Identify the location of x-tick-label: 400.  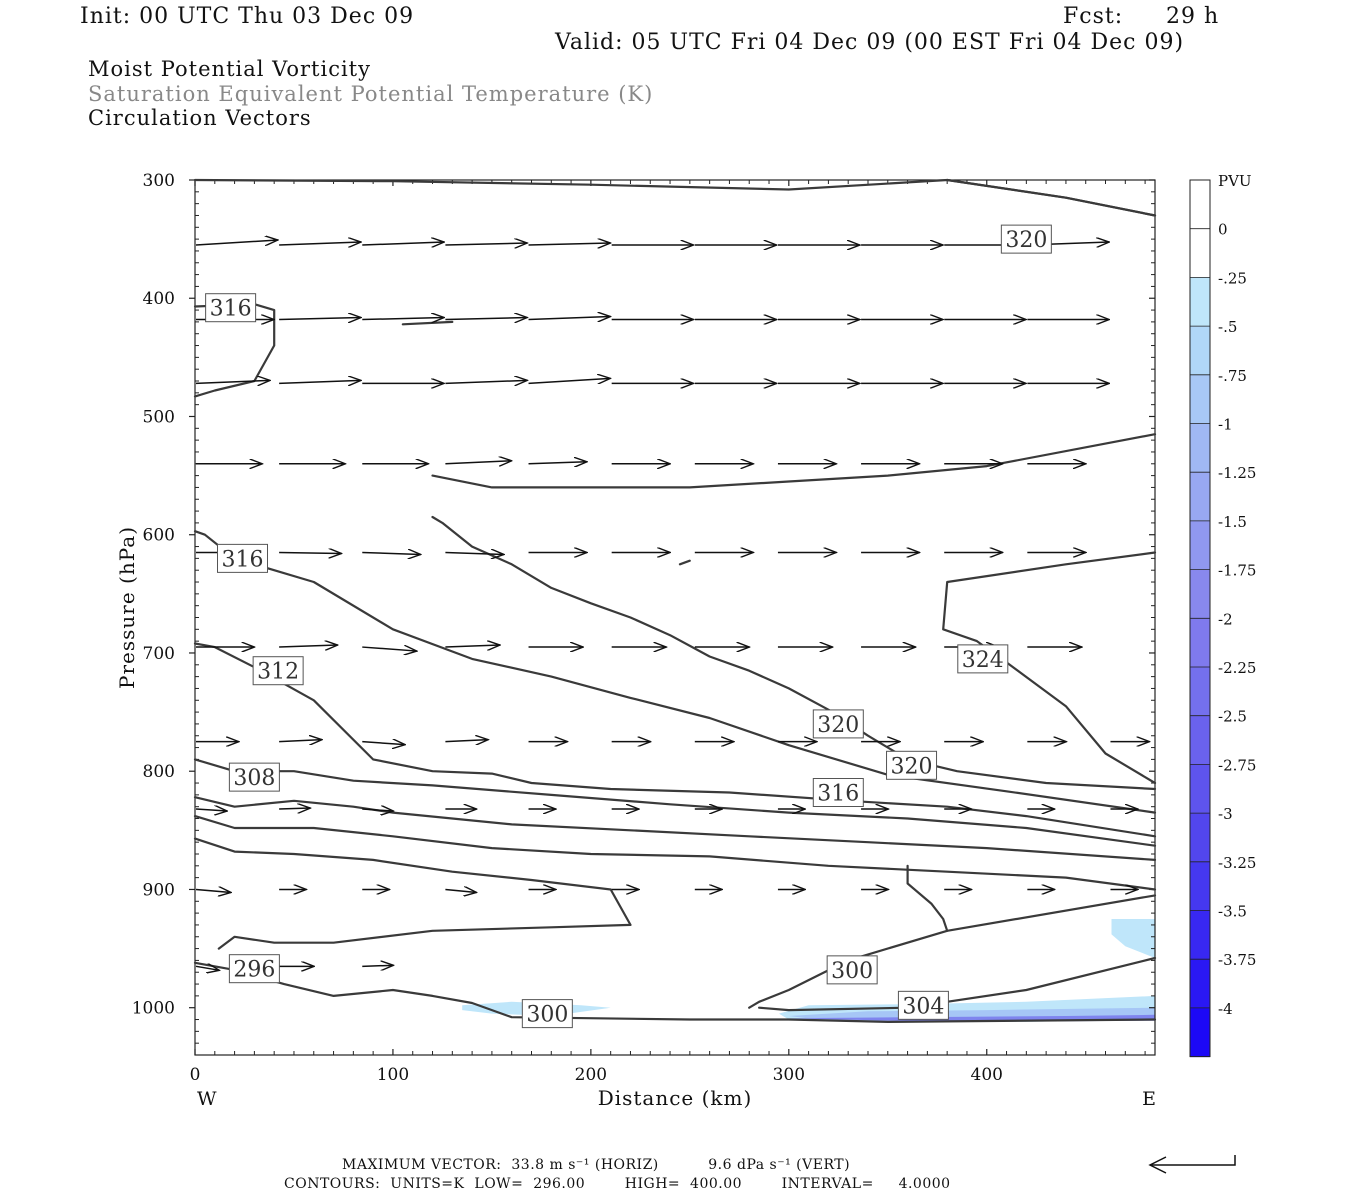
(987, 1075).